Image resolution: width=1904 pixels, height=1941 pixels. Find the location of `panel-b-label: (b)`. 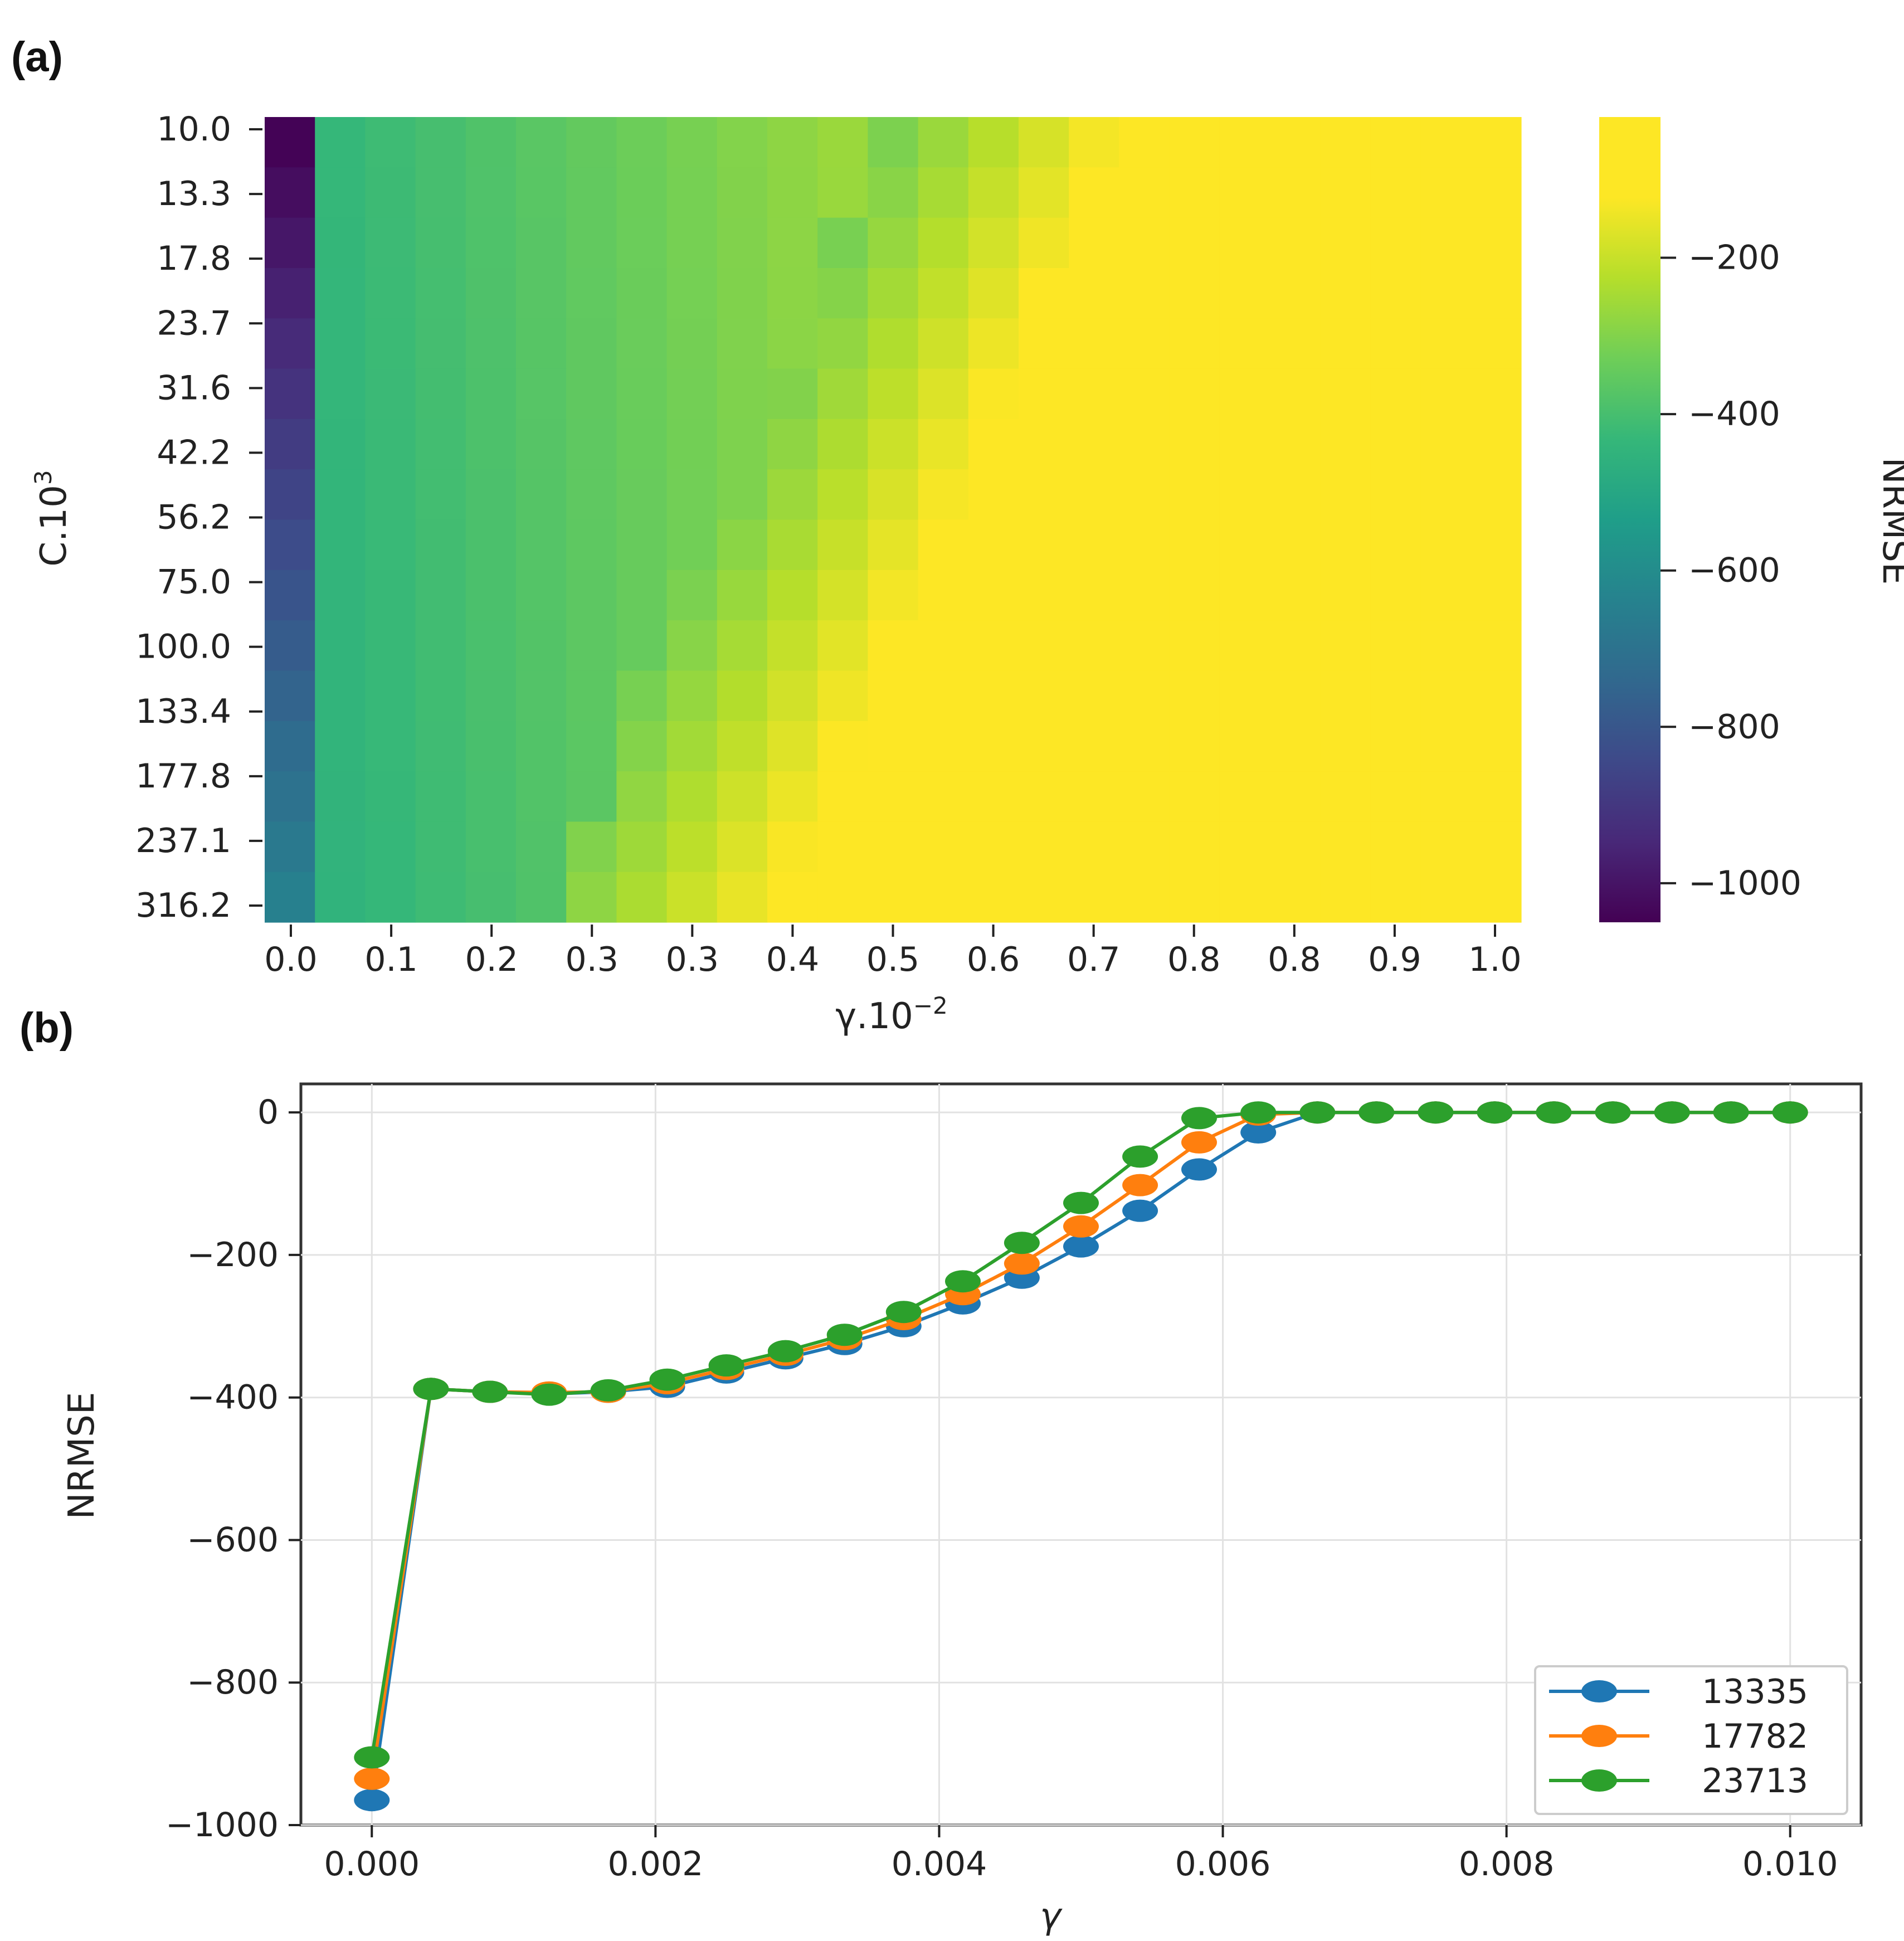

panel-b-label: (b) is located at coordinates (47, 1028).